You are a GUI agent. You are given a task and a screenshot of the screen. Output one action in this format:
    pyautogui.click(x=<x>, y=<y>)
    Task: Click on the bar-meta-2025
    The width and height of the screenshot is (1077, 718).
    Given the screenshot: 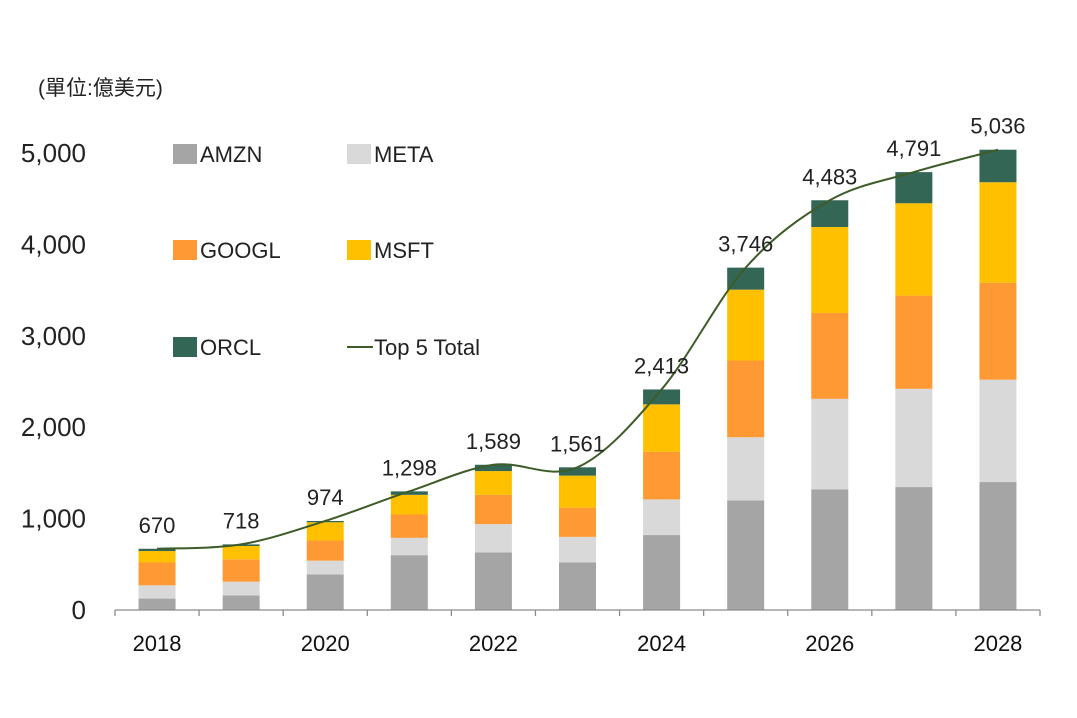 What is the action you would take?
    pyautogui.click(x=746, y=469)
    